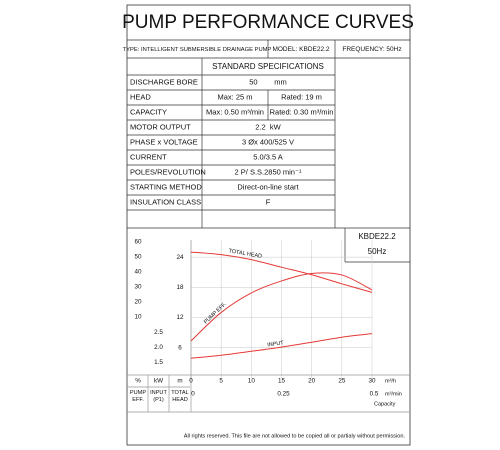  I want to click on frequency: FREQUENCY: 50Hz, so click(371, 49).